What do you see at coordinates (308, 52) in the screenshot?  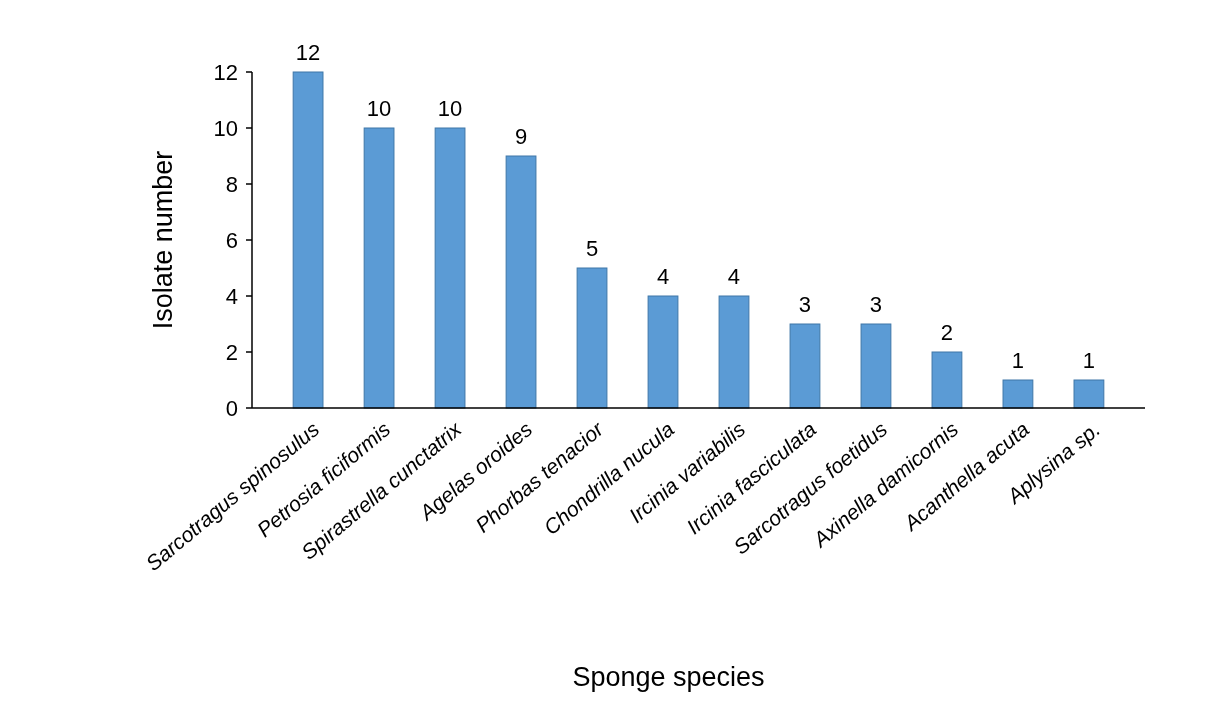 I see `data-label: 12` at bounding box center [308, 52].